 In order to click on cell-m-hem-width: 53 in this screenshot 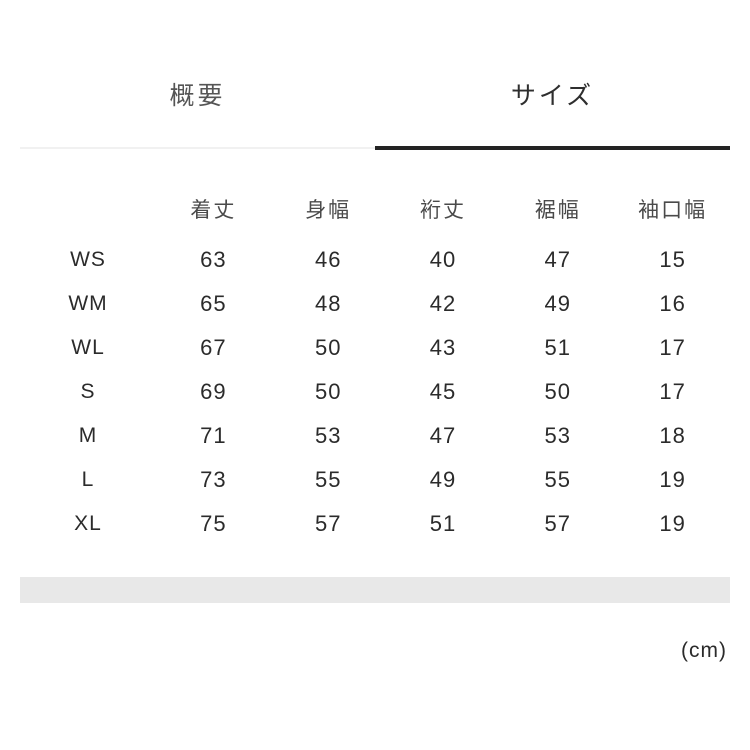, I will do `click(558, 435)`.